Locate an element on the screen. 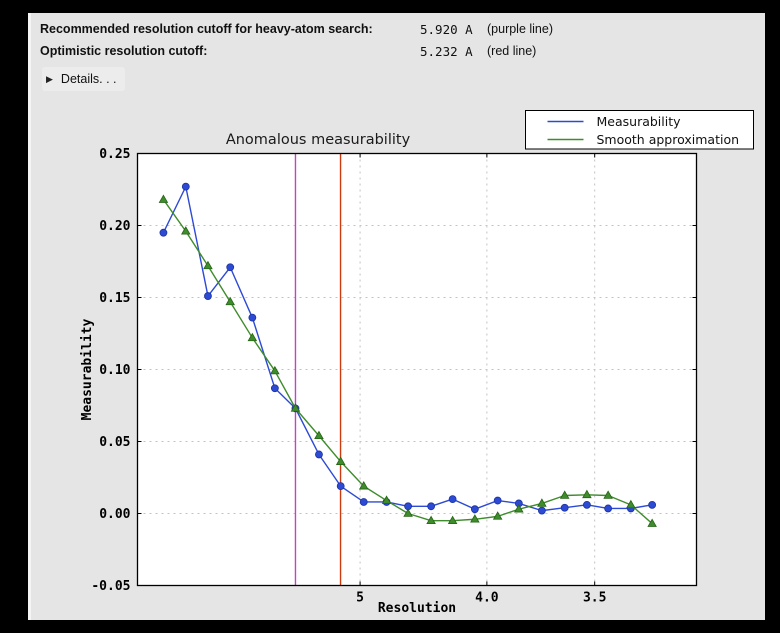  y-tick-label: 0.10 is located at coordinates (114, 370).